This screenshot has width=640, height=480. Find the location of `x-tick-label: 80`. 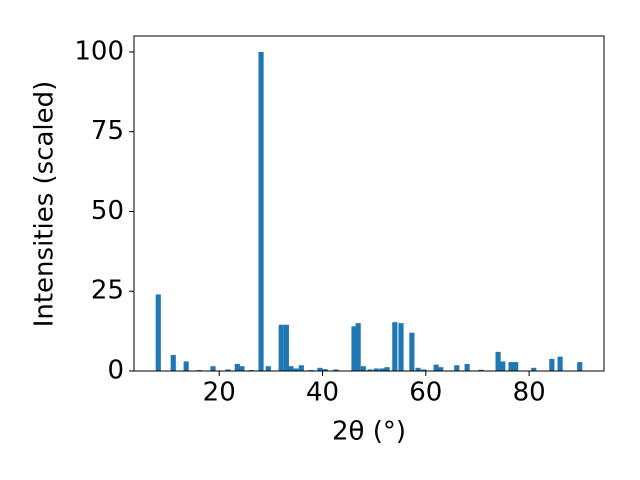

x-tick-label: 80 is located at coordinates (529, 393).